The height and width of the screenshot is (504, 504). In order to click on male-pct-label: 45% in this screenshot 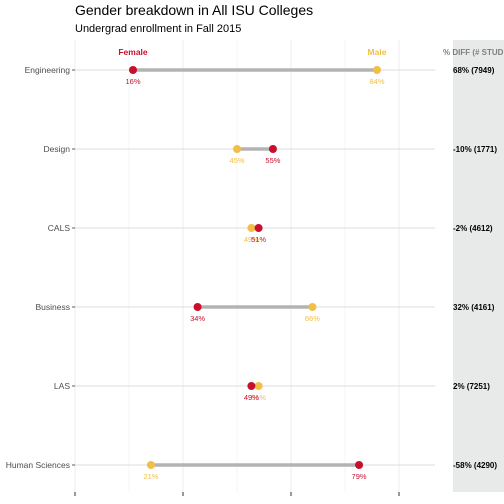, I will do `click(237, 160)`.